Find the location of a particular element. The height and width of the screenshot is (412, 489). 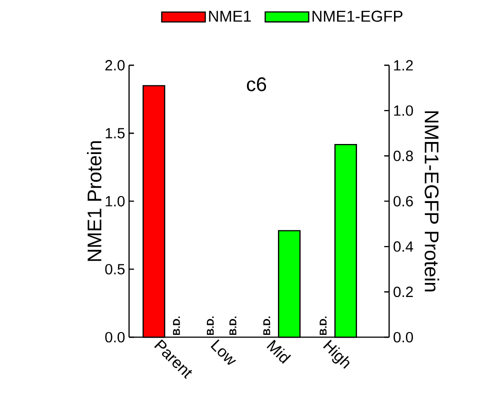

x-tick-label: Mid is located at coordinates (279, 352).